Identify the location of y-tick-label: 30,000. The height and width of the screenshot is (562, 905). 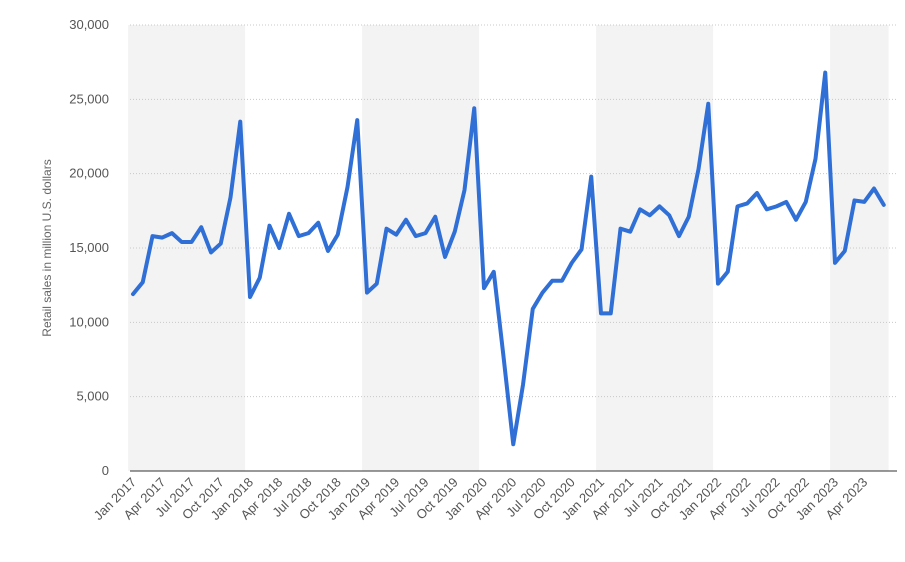
(89, 24).